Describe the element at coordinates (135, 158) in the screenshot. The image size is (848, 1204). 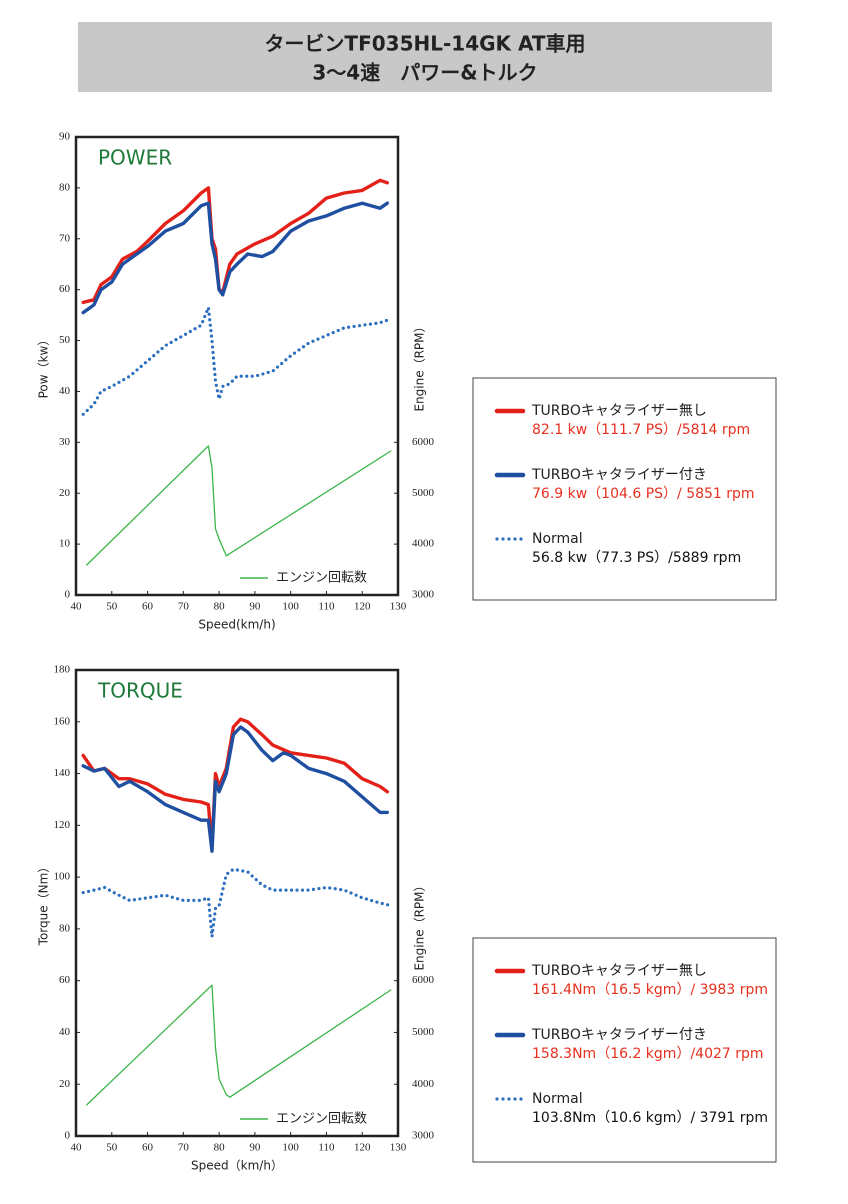
I see `chart-title: POWER` at that location.